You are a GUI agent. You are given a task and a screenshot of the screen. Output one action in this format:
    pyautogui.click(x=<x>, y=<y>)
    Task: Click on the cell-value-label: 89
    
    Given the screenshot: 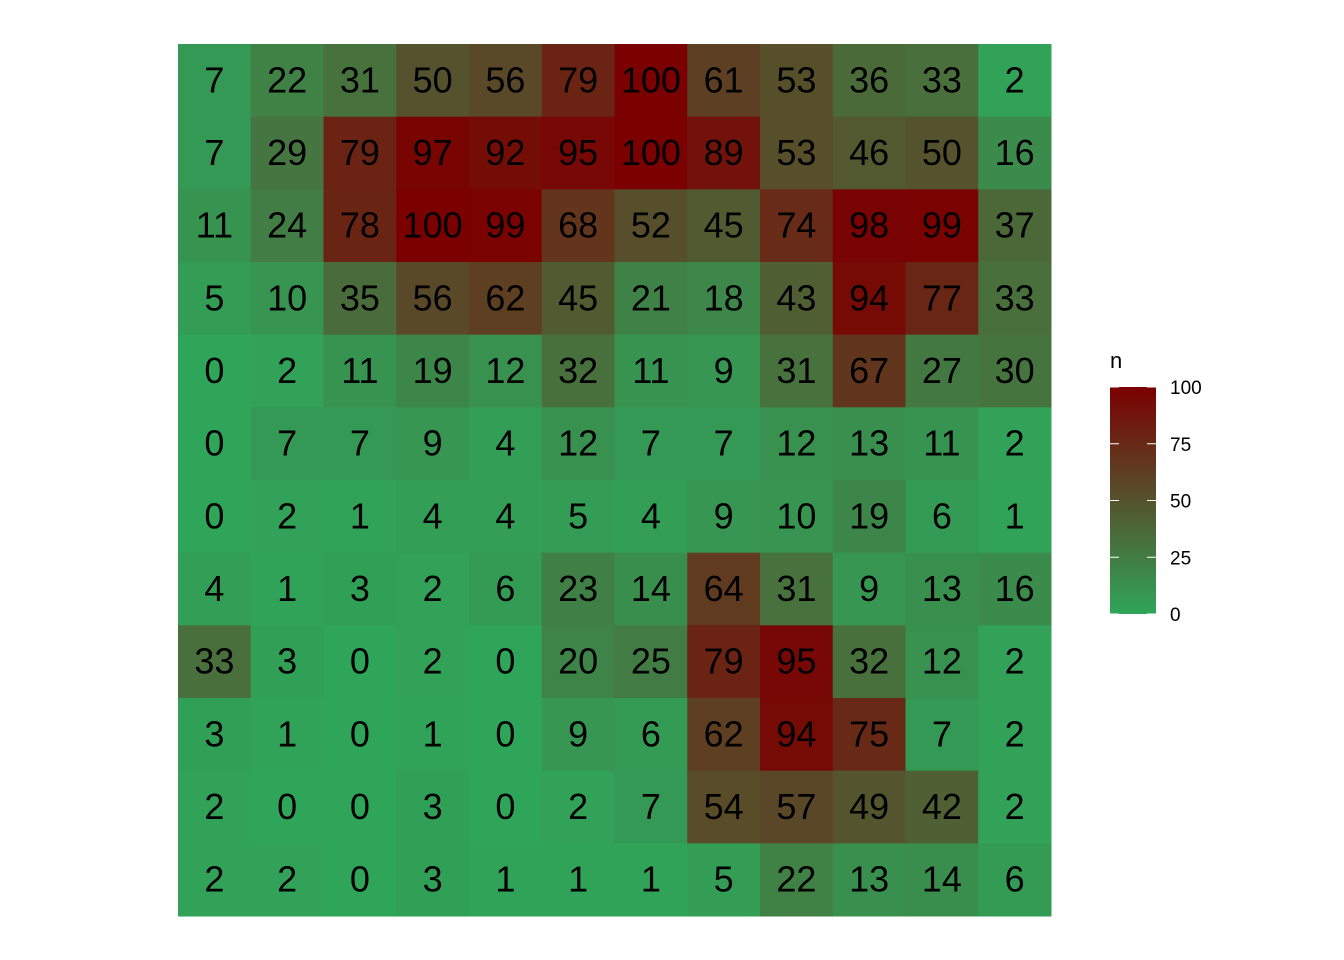 What is the action you would take?
    pyautogui.click(x=724, y=152)
    